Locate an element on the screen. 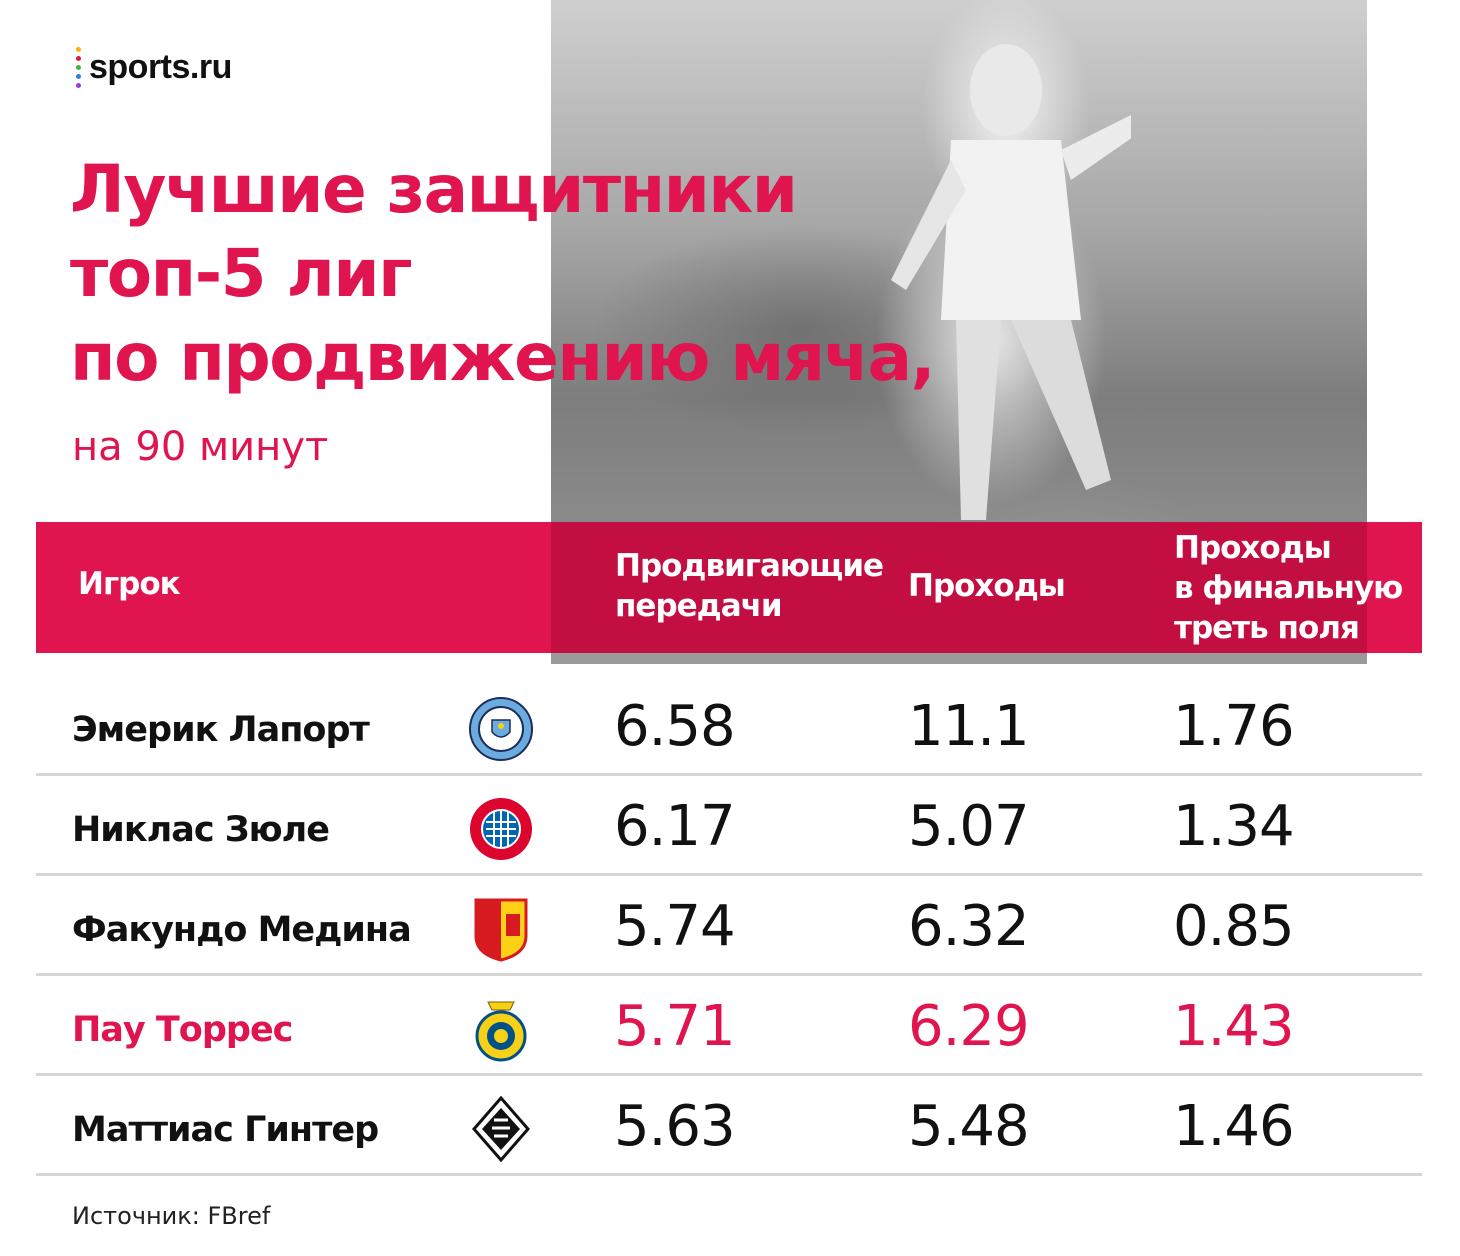 This screenshot has height=1256, width=1460. page-subtitle: на 90 минут is located at coordinates (200, 447).